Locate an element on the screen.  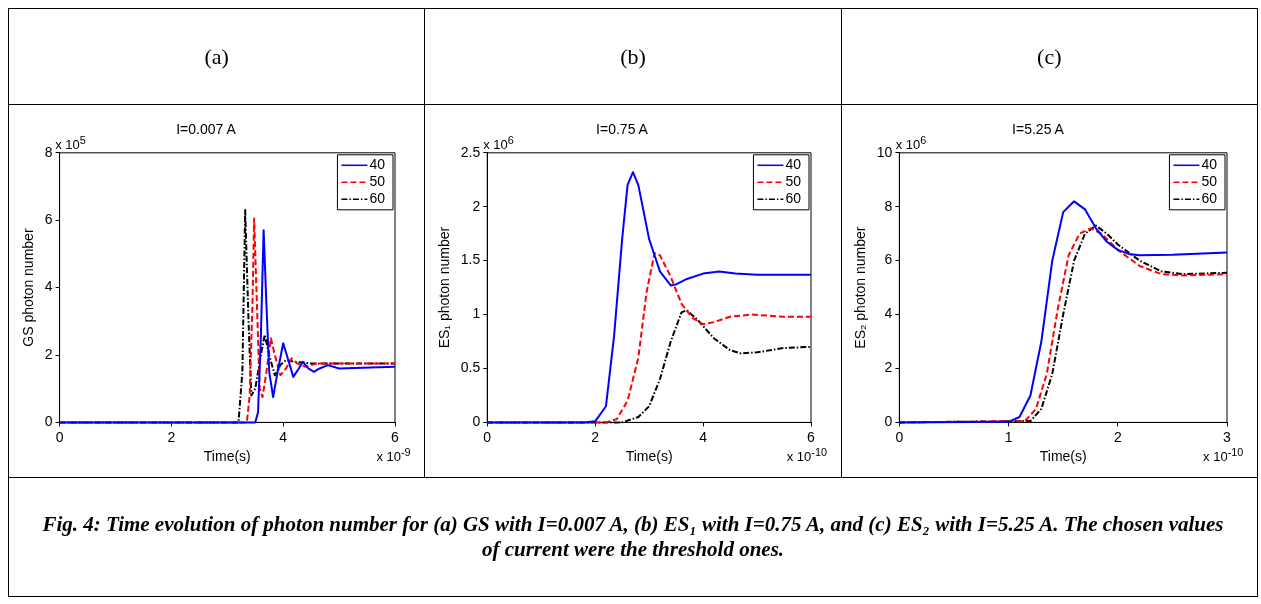
y-tick-label: 1 is located at coordinates (476, 313).